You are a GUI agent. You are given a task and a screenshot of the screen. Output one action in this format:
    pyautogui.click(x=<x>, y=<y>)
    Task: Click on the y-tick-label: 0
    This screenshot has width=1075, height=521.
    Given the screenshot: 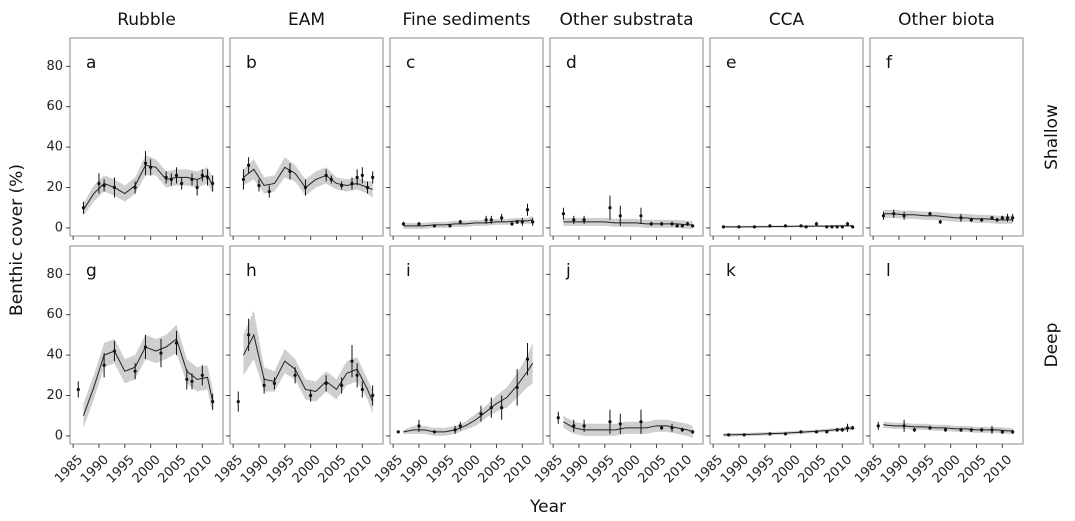 What is the action you would take?
    pyautogui.click(x=59, y=227)
    